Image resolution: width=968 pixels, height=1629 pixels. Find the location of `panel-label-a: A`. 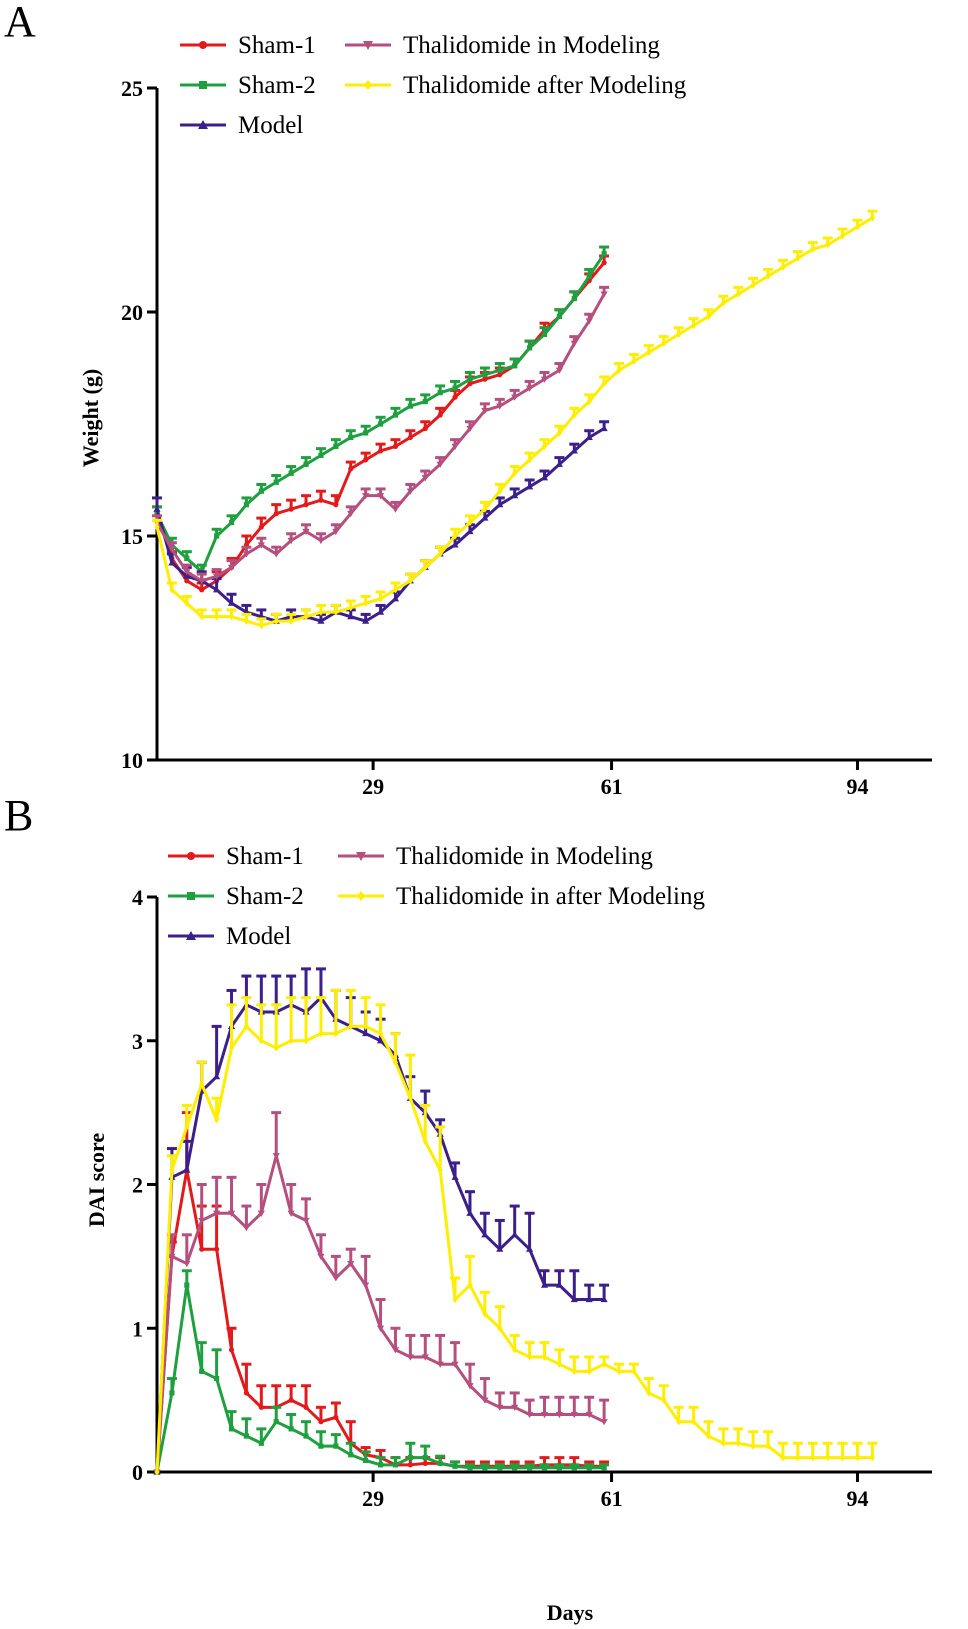

panel-label-a: A is located at coordinates (20, 23).